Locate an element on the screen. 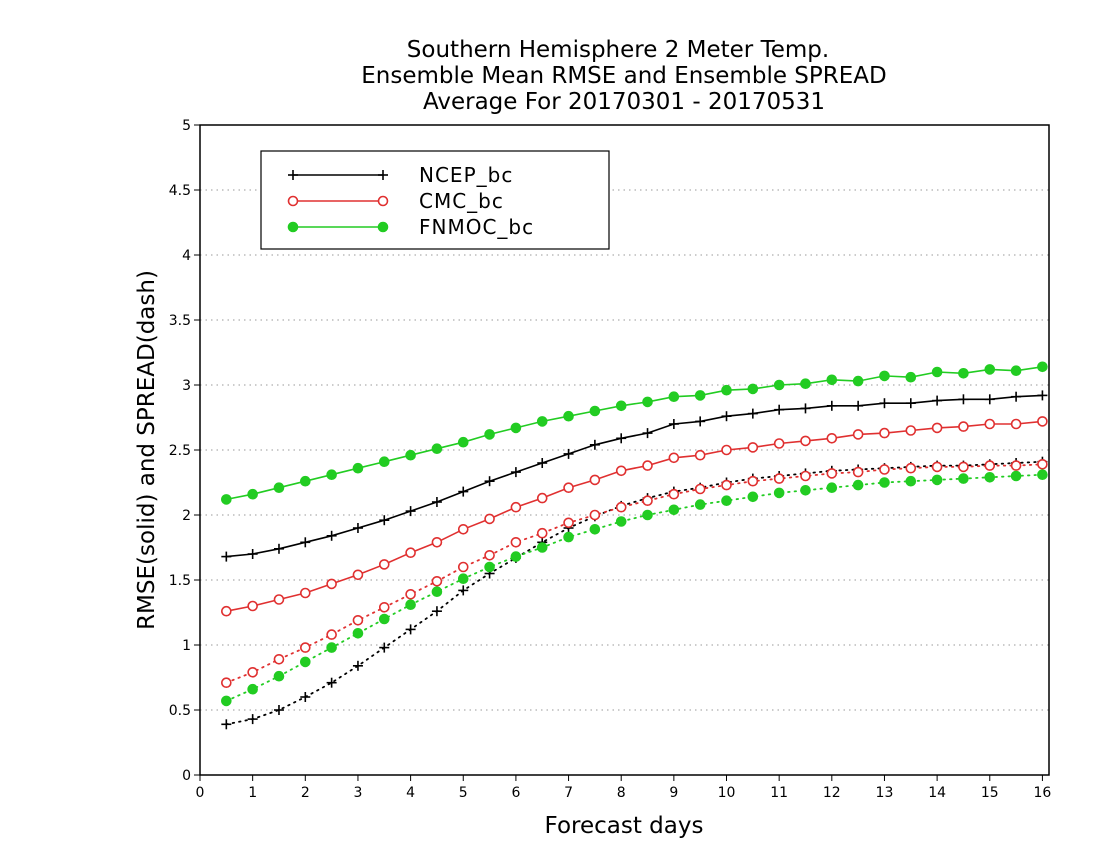 The image size is (1100, 850). y-tick-label: 5 is located at coordinates (186, 126).